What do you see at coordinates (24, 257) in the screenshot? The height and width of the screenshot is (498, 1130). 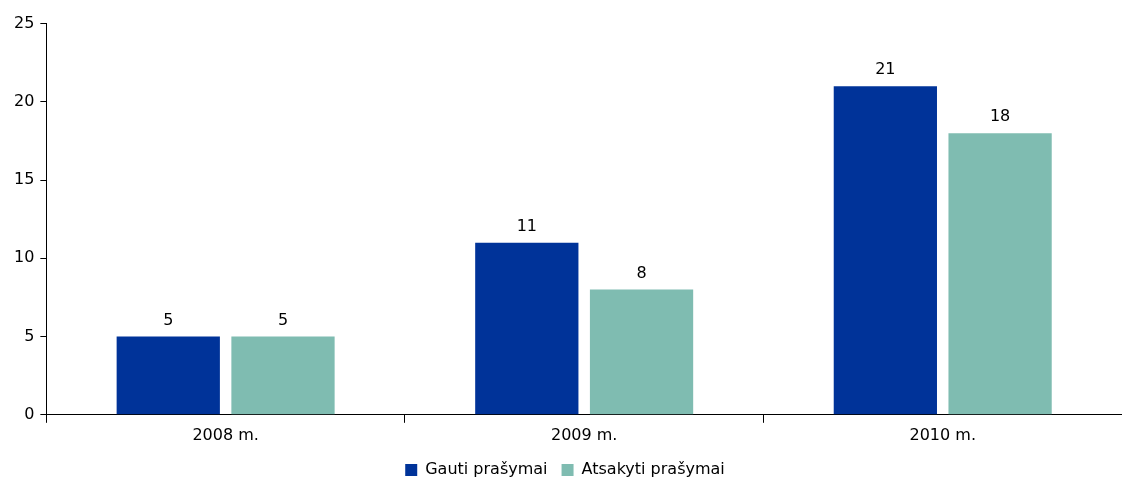 I see `y-tick-label: 10` at bounding box center [24, 257].